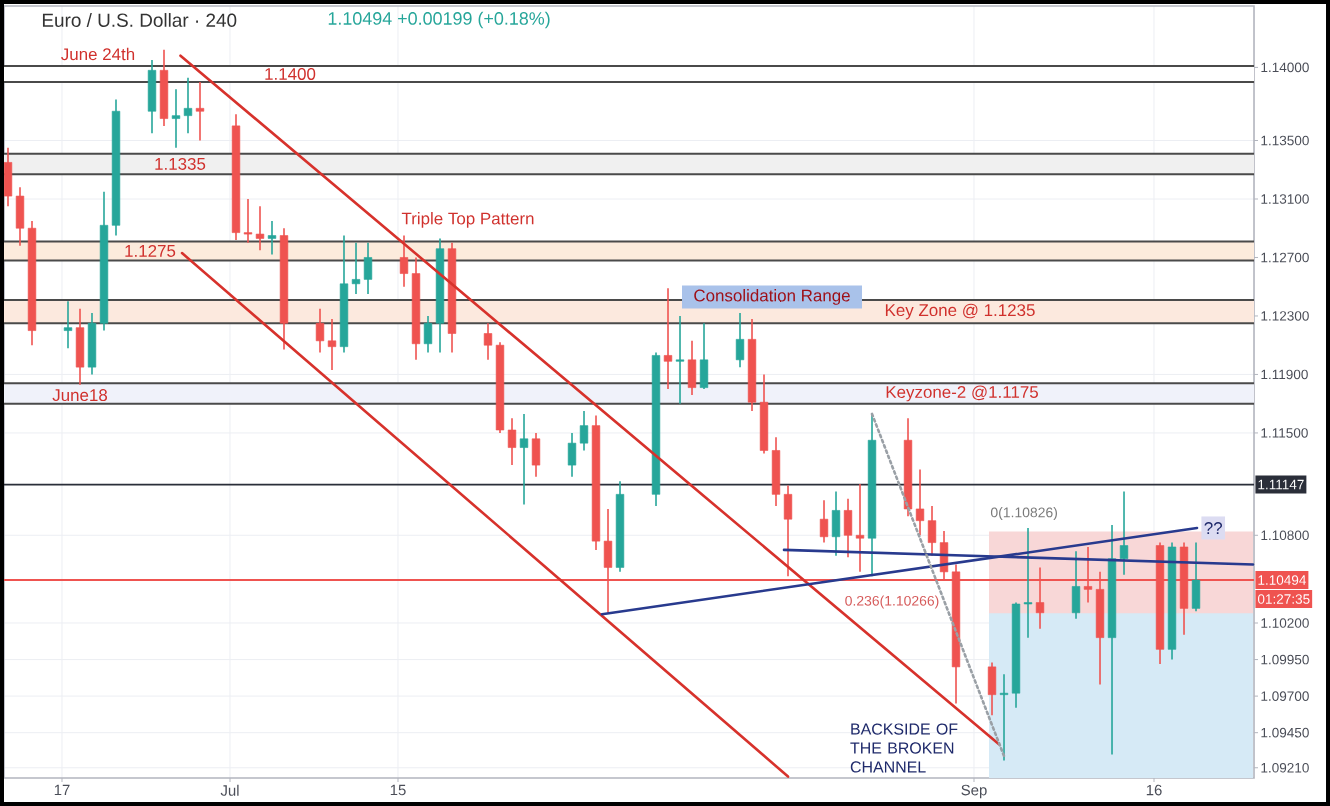 The image size is (1330, 806). Describe the element at coordinates (98, 54) in the screenshot. I see `annotation: June 24th` at that location.